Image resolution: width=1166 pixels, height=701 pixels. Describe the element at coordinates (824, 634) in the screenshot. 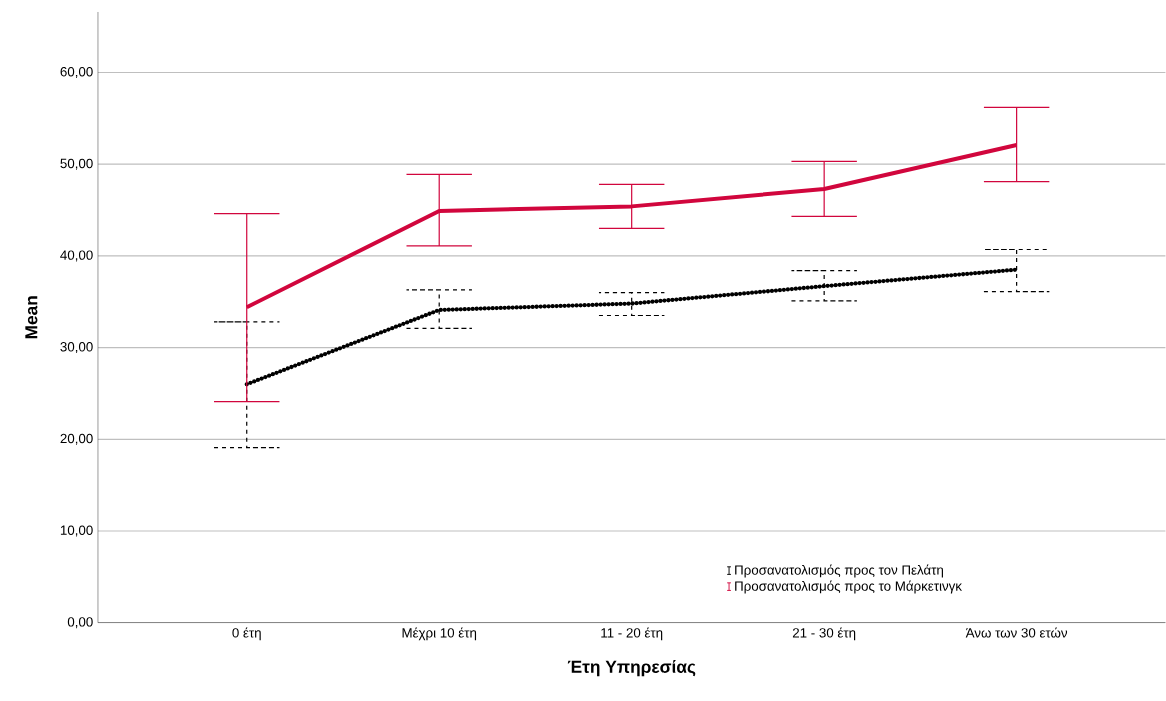

I see `x-tick-label: 21 - 30 έτη` at that location.